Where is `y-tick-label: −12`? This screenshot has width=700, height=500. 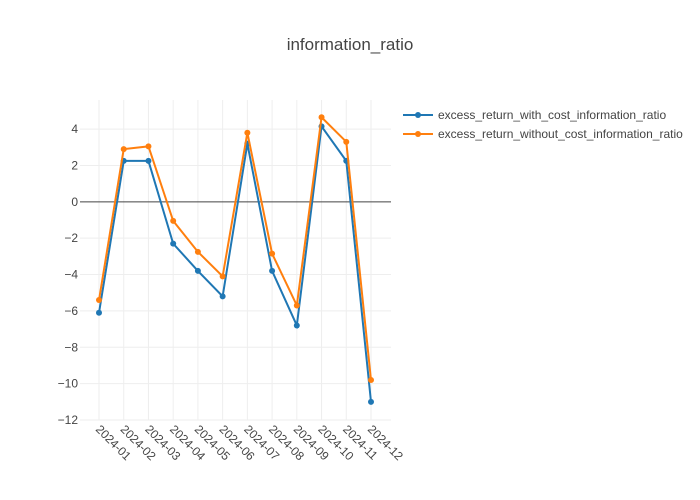
y-tick-label: −12 is located at coordinates (68, 420).